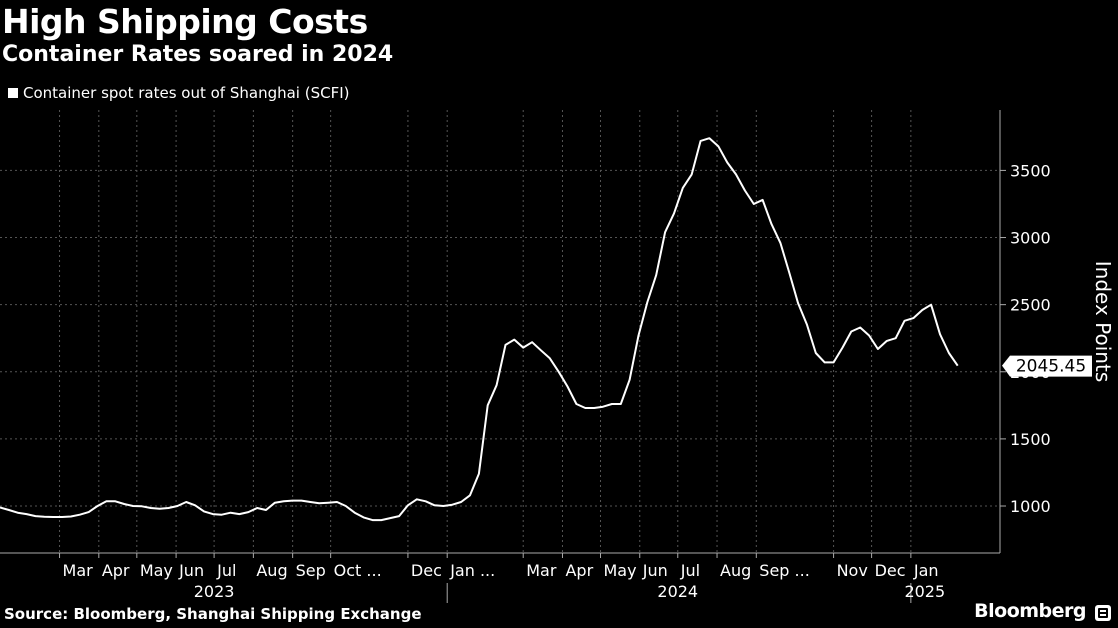 This screenshot has width=1118, height=628. Describe the element at coordinates (198, 54) in the screenshot. I see `chart-subtitle: Container Rates soared in 2024` at that location.